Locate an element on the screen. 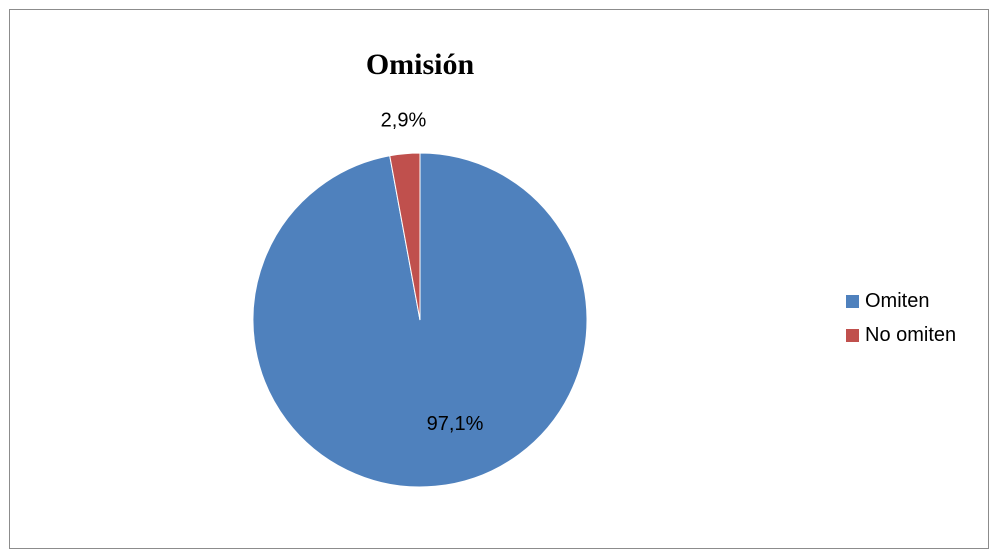  legend-label-no-omiten: No omiten is located at coordinates (911, 334).